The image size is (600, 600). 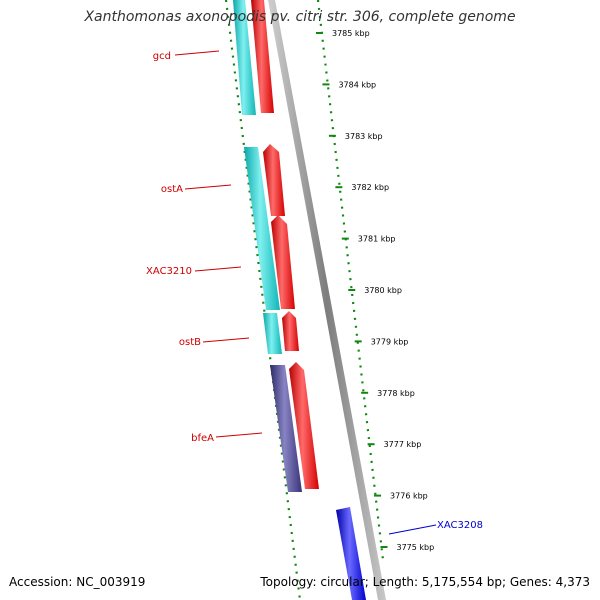 I want to click on gene-label: XAC3210, so click(x=169, y=271).